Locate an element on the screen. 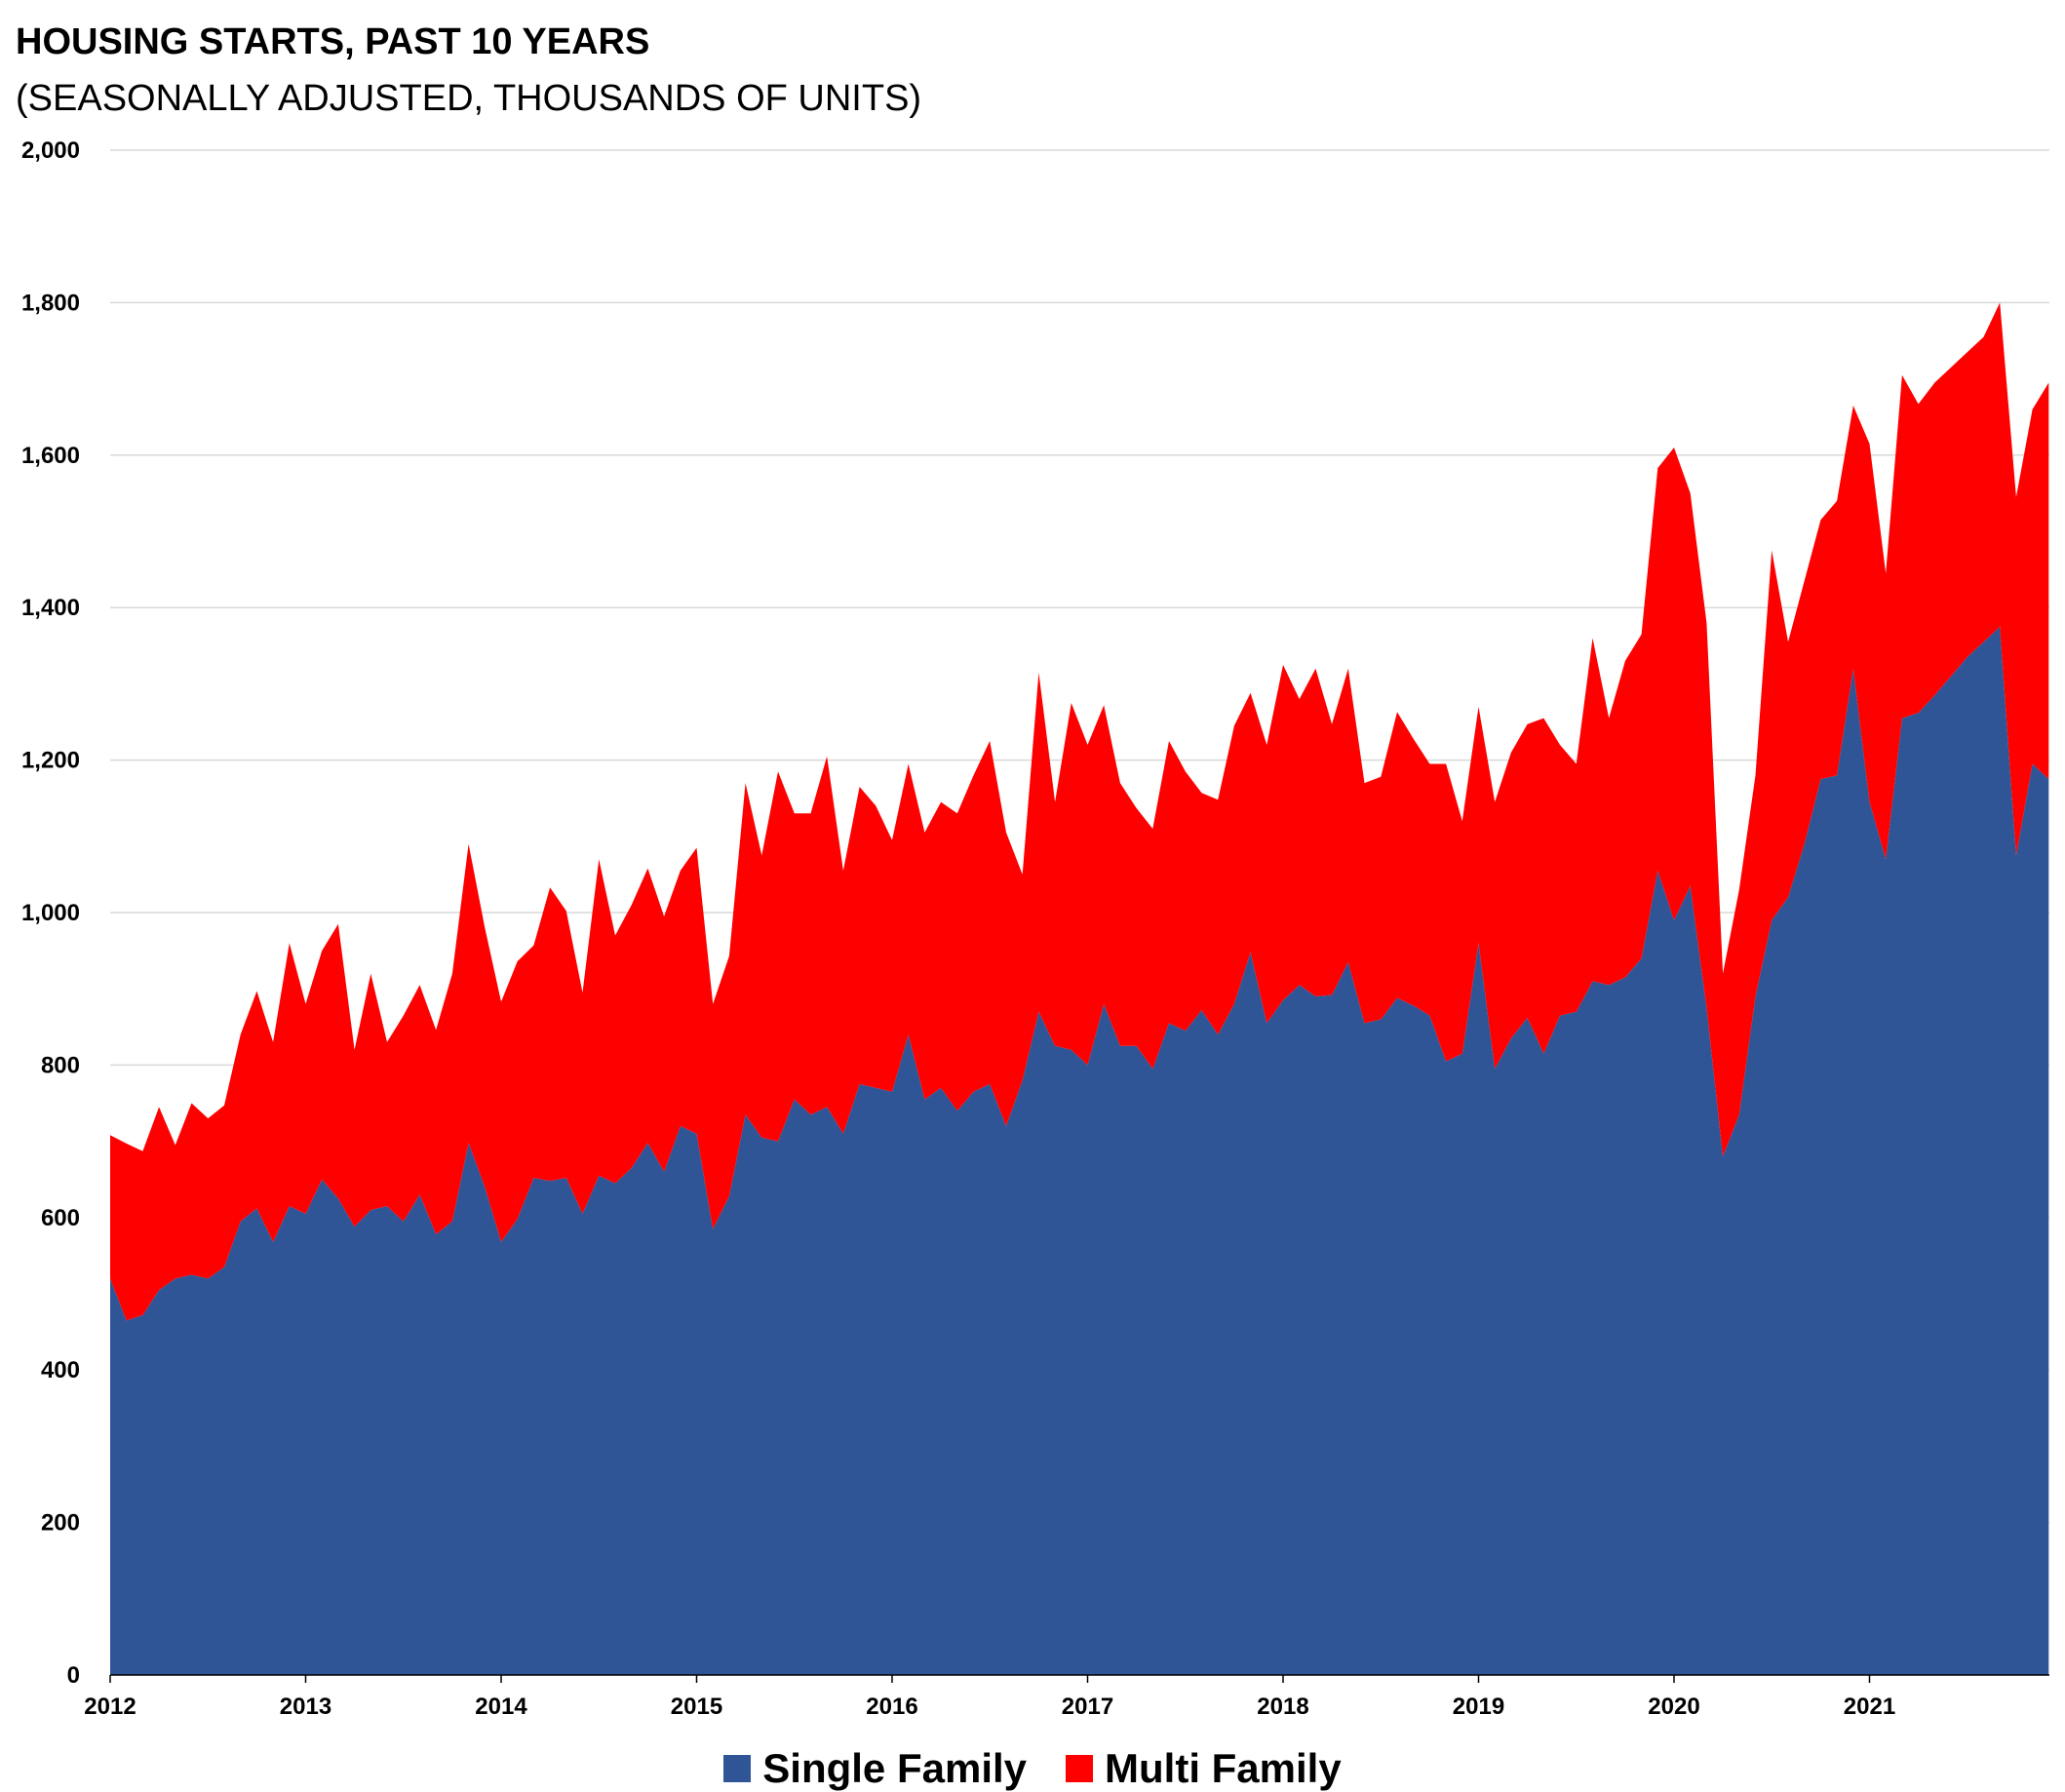 The height and width of the screenshot is (1792, 2065). x-tick-label: 2015 is located at coordinates (696, 1707).